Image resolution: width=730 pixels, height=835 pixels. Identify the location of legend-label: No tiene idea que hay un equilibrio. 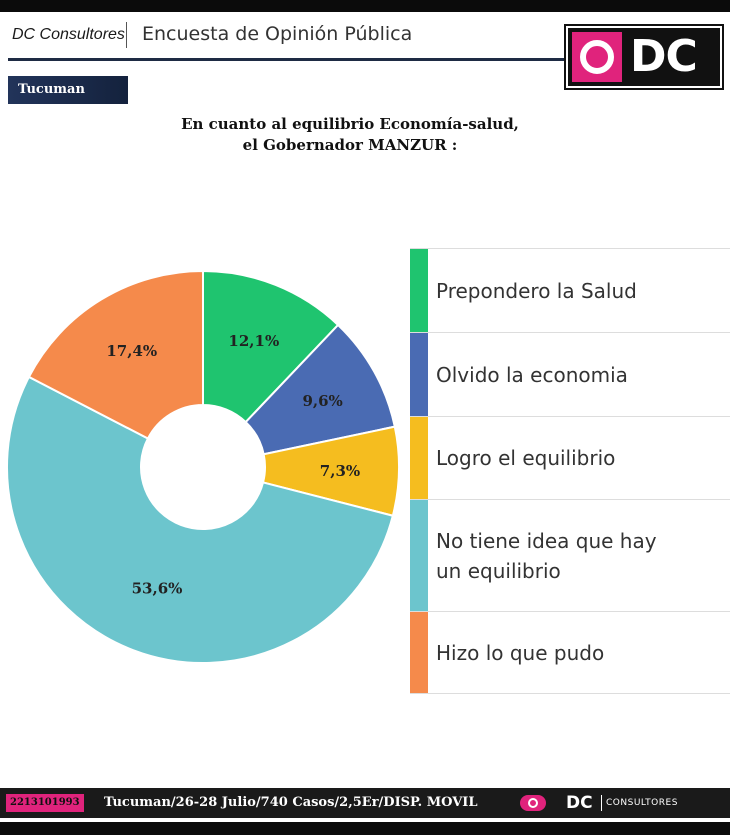
(580, 556).